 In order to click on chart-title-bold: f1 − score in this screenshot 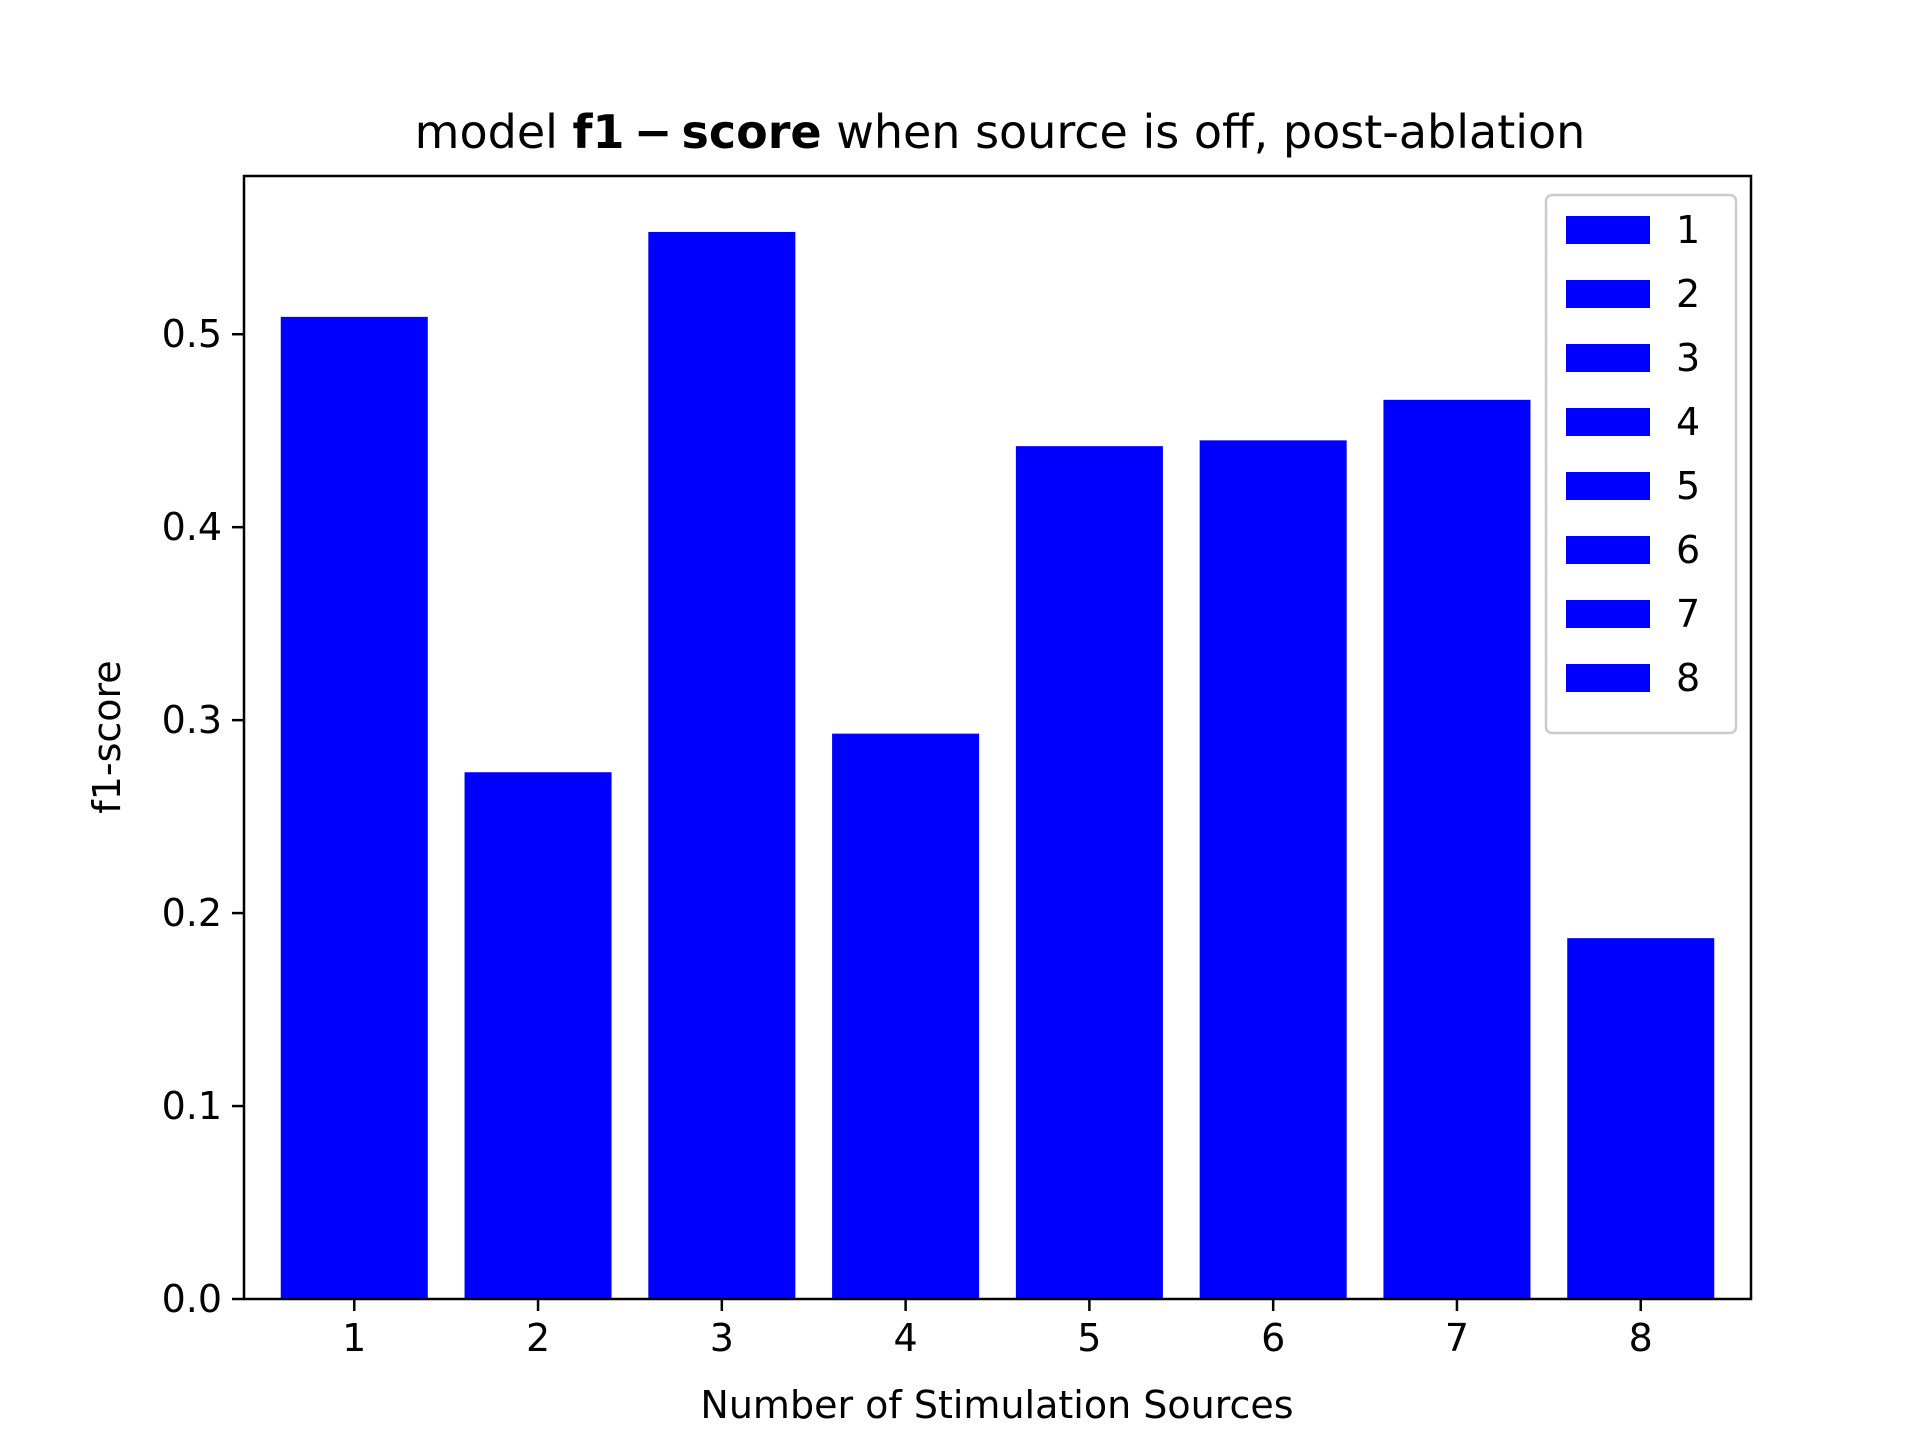, I will do `click(697, 132)`.